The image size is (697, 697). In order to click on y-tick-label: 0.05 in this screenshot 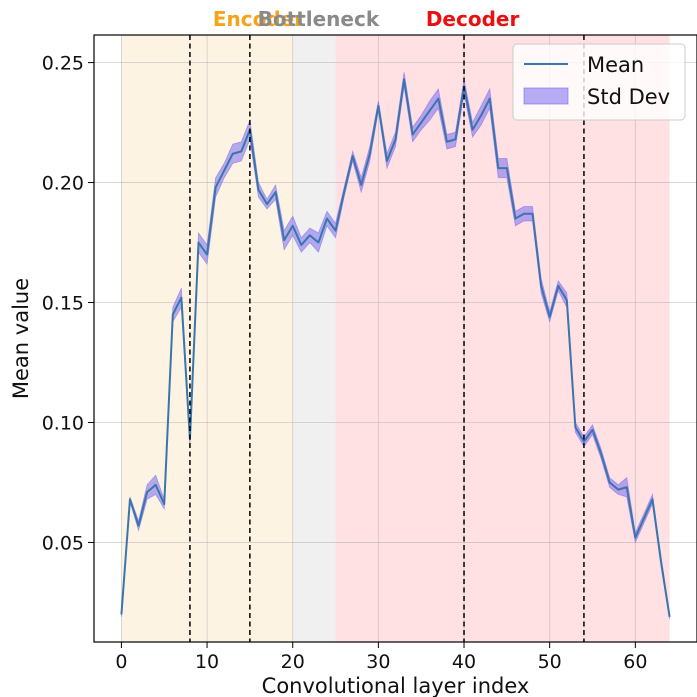, I will do `click(63, 543)`.